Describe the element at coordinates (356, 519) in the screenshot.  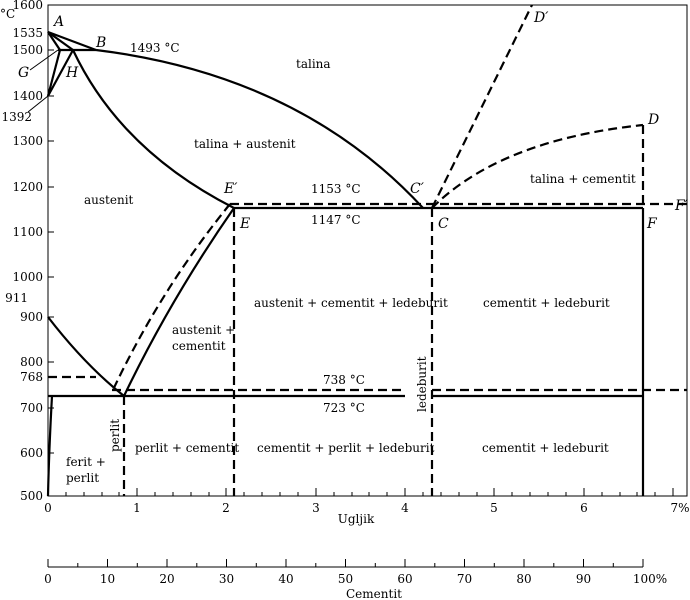
I see `x-axis-title: Ugljik` at that location.